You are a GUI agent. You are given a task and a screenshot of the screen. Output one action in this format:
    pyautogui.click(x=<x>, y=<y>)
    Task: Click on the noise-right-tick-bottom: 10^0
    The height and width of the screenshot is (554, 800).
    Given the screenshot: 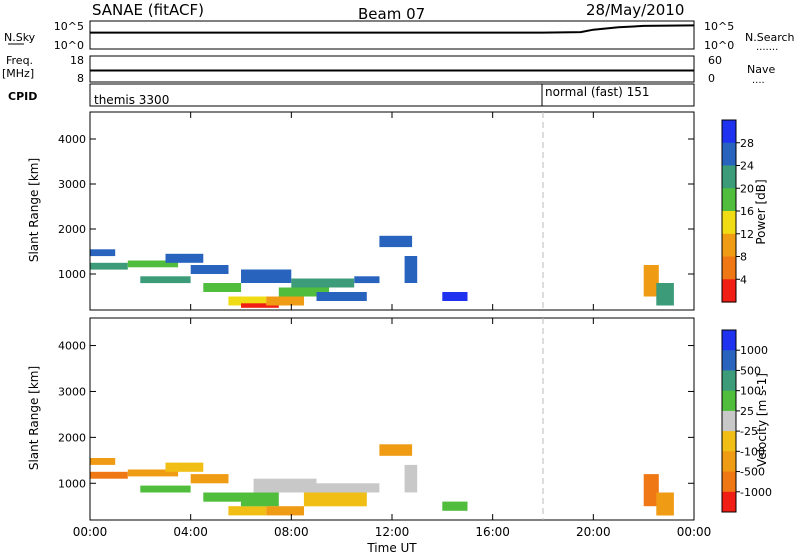 What is the action you would take?
    pyautogui.click(x=719, y=45)
    